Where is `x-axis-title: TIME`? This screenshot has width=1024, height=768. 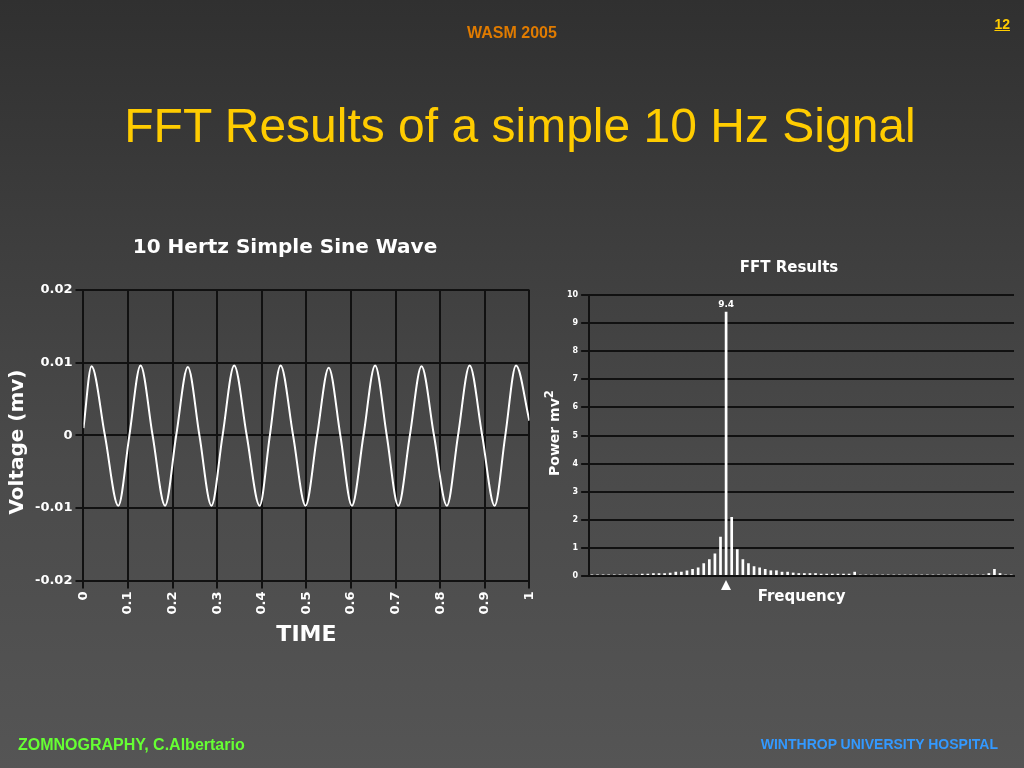 x-axis-title: TIME is located at coordinates (306, 633).